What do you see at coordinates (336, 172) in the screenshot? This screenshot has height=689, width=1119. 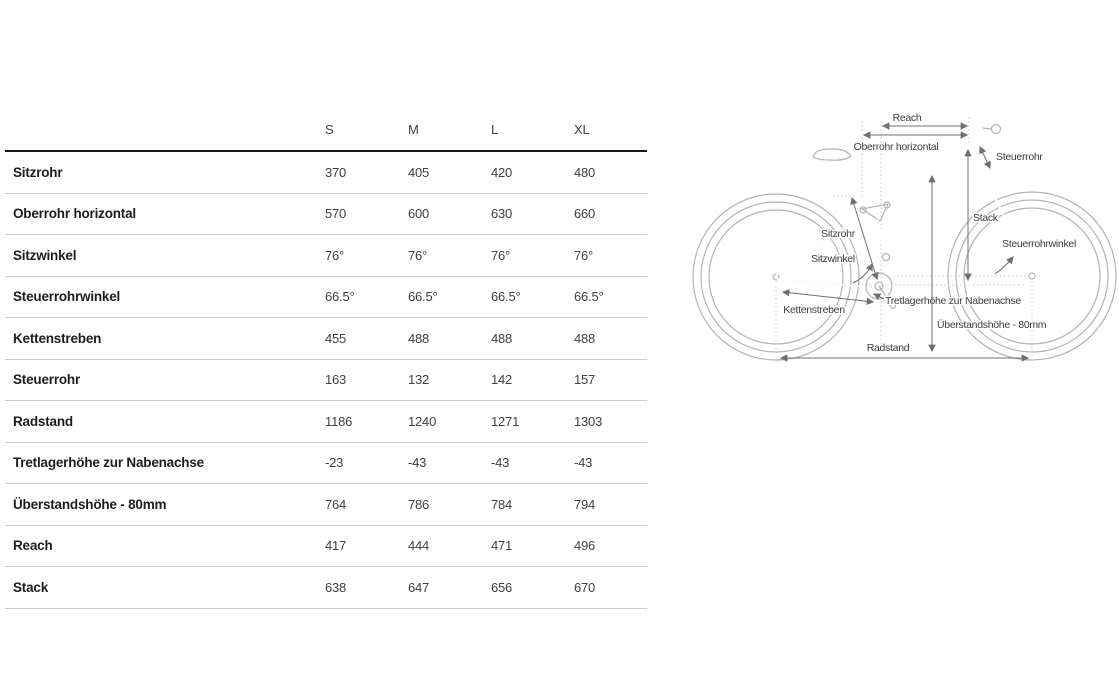 I see `cell: 370` at bounding box center [336, 172].